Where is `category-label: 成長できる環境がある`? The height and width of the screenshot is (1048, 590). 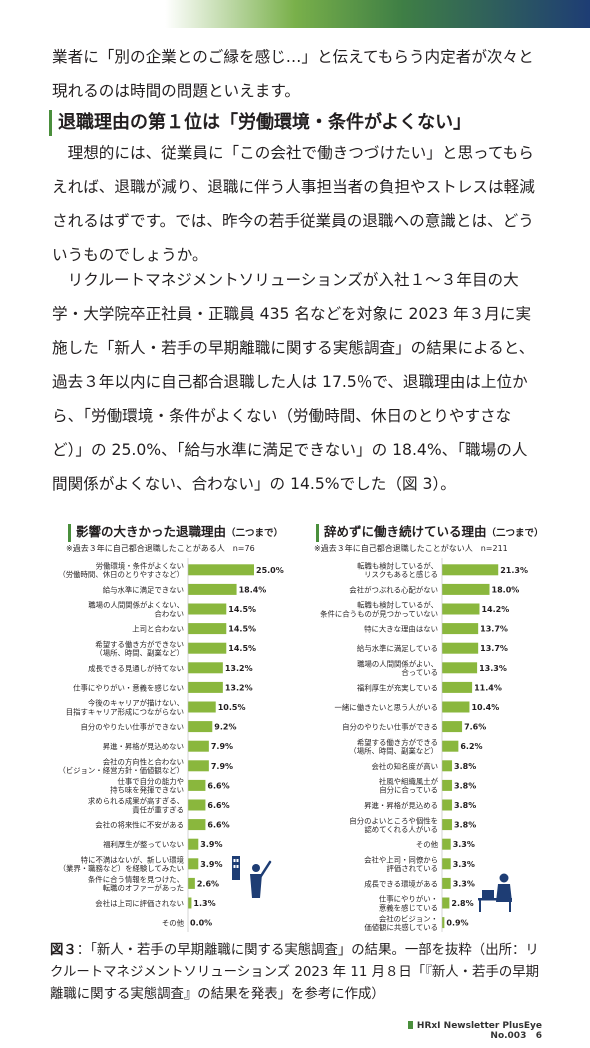
category-label: 成長できる環境がある is located at coordinates (401, 883).